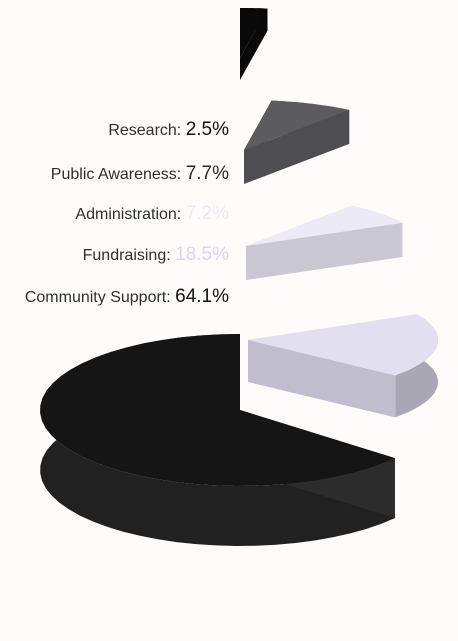 The height and width of the screenshot is (641, 458). I want to click on label-fundraising: Fundraising: 18.5%, so click(155, 254).